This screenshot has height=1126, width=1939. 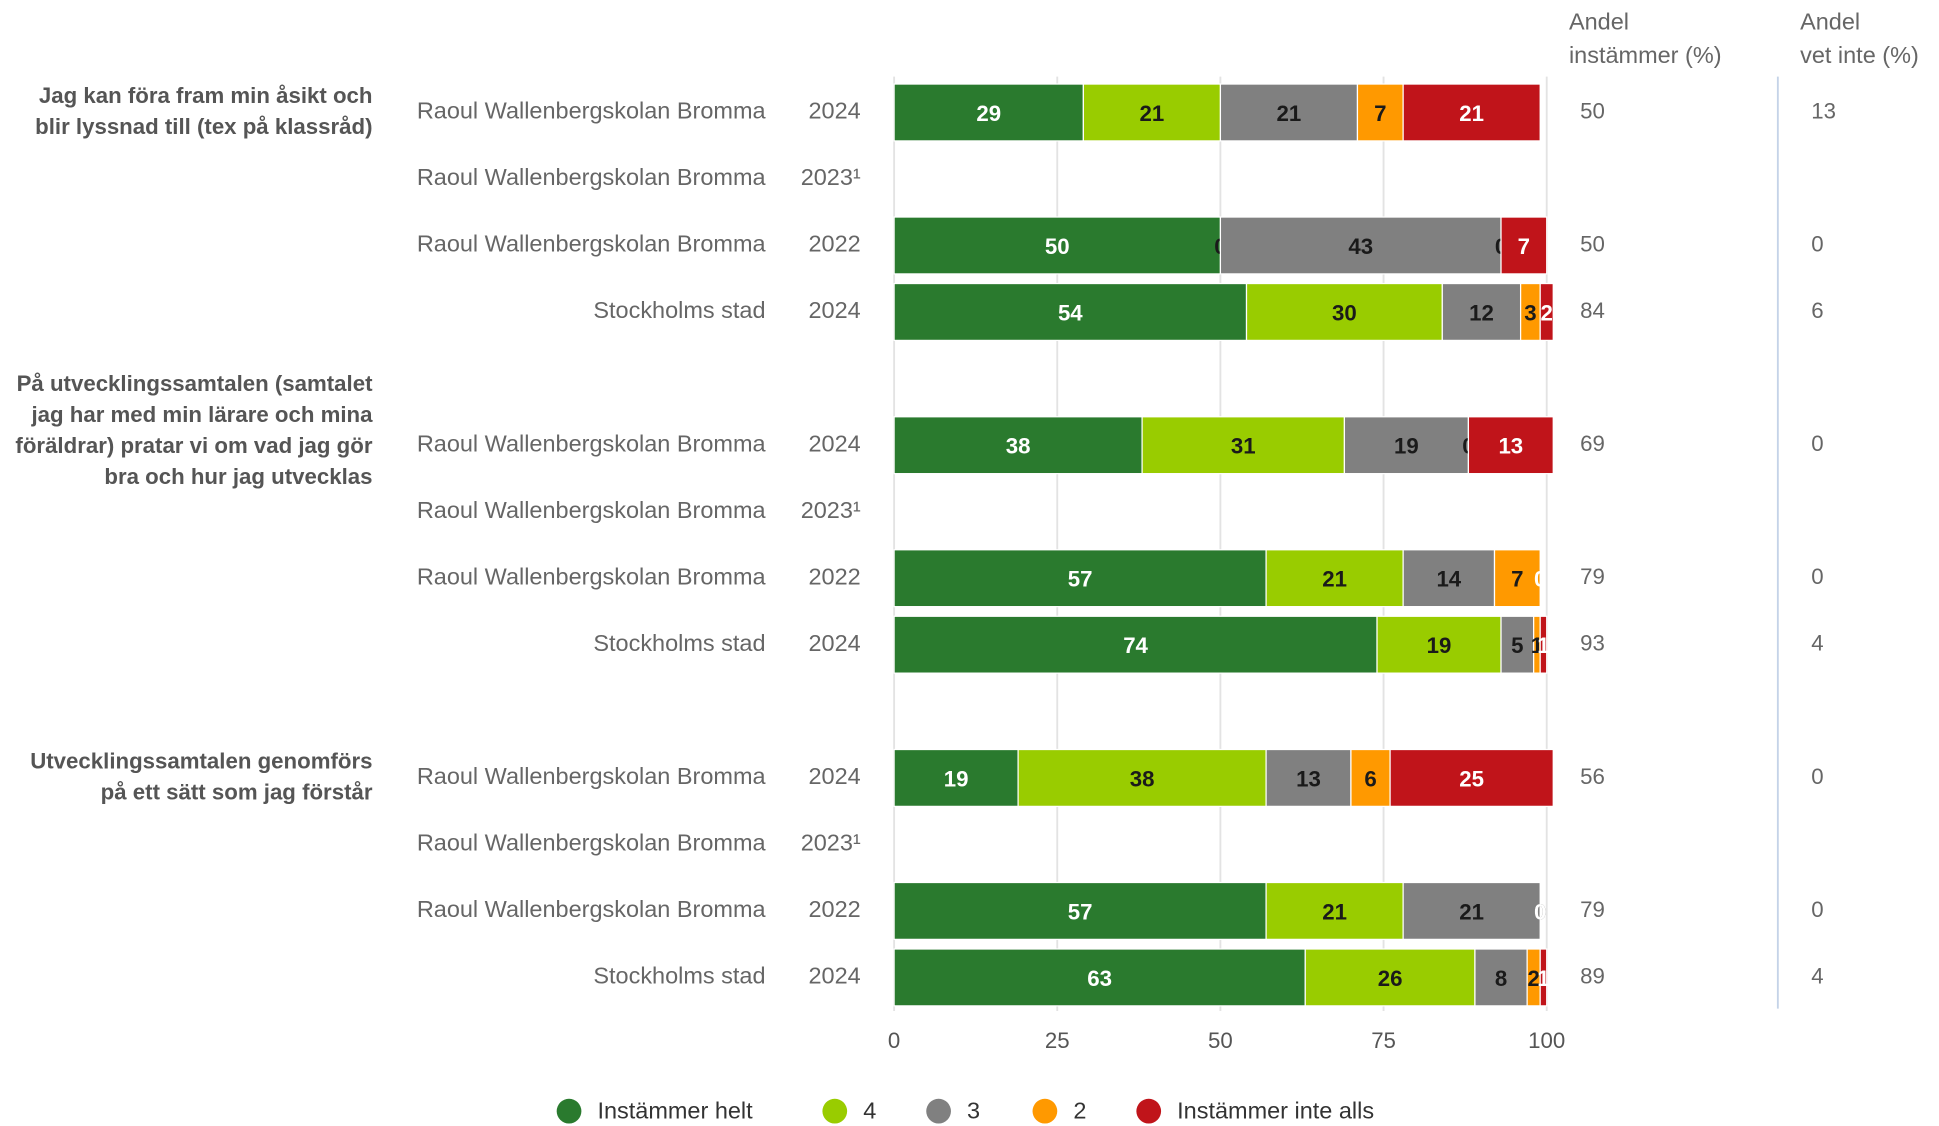 What do you see at coordinates (193, 445) in the screenshot?
I see `question-label: föräldrar) pratar vi om vad jag gör` at bounding box center [193, 445].